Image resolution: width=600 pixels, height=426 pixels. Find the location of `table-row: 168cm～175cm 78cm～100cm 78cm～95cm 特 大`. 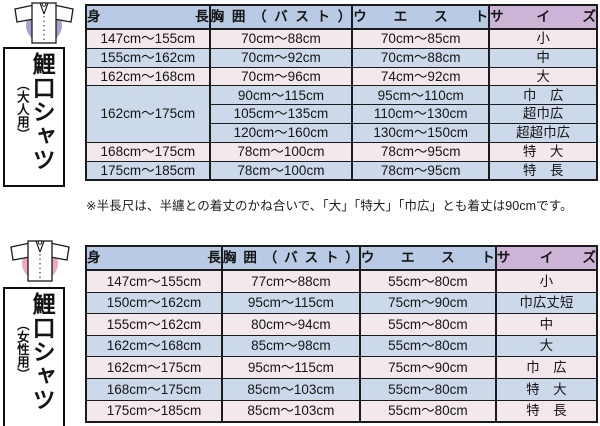

table-row: 168cm～175cm 78cm～100cm 78cm～95cm 特 大 is located at coordinates (341, 151).